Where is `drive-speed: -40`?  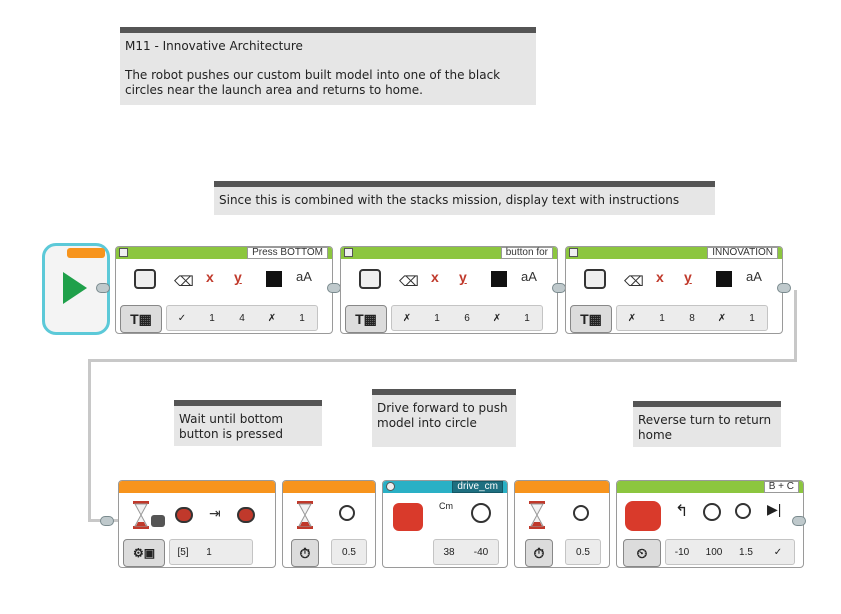
drive-speed: -40 is located at coordinates (481, 552).